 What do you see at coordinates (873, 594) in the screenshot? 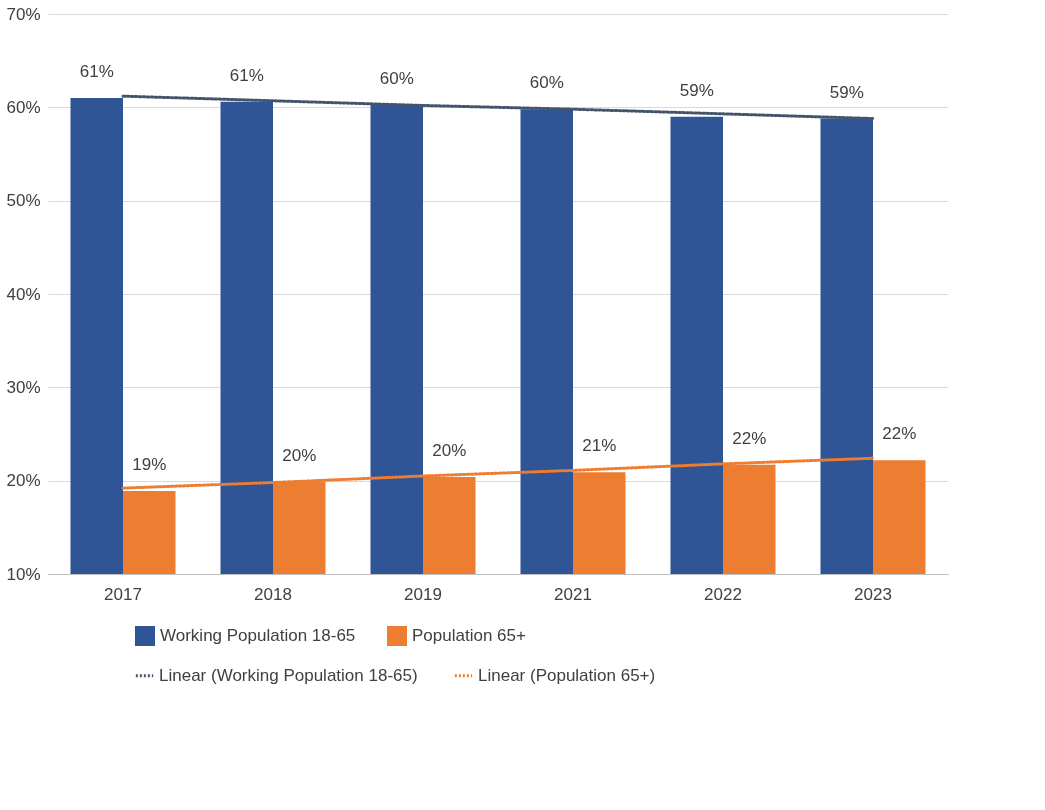
I see `x-tick-label: 2023` at bounding box center [873, 594].